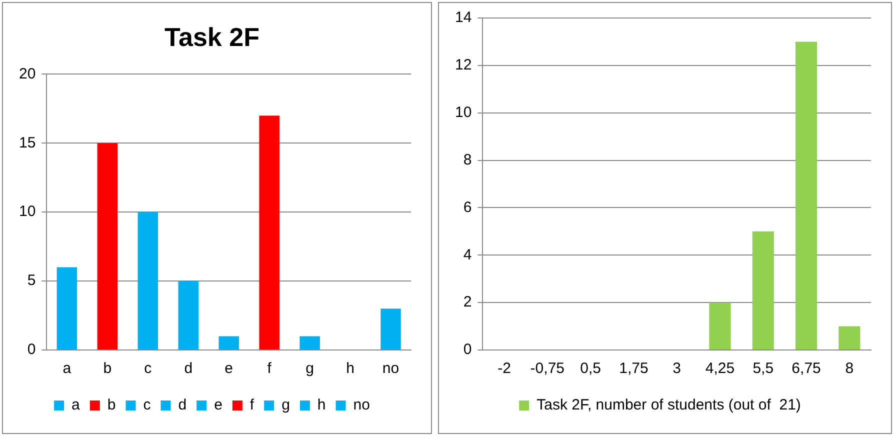  What do you see at coordinates (269, 369) in the screenshot?
I see `x-tick-label: f` at bounding box center [269, 369].